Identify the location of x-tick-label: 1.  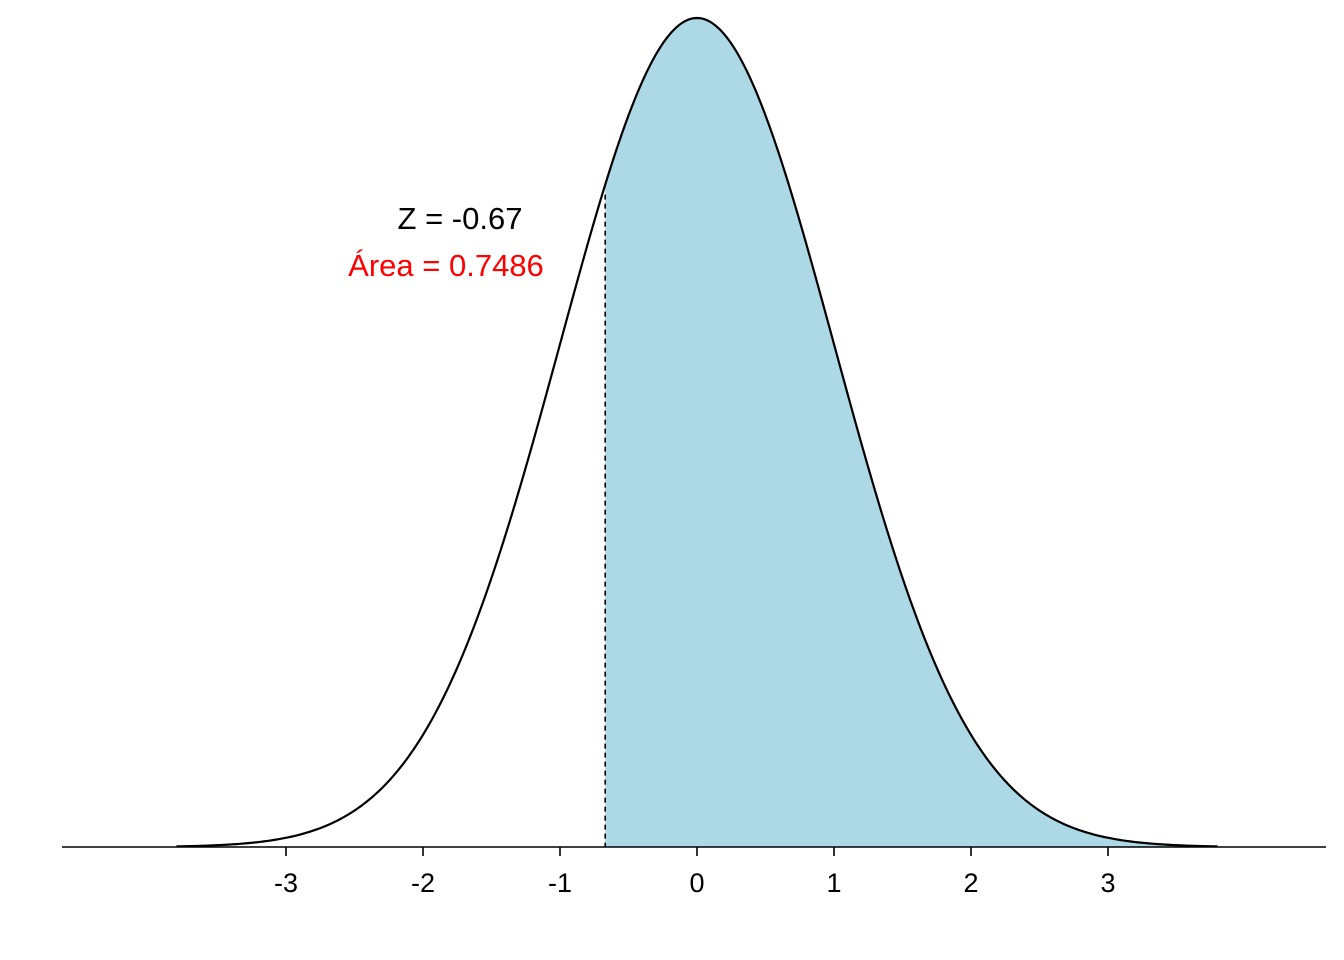
(833, 883).